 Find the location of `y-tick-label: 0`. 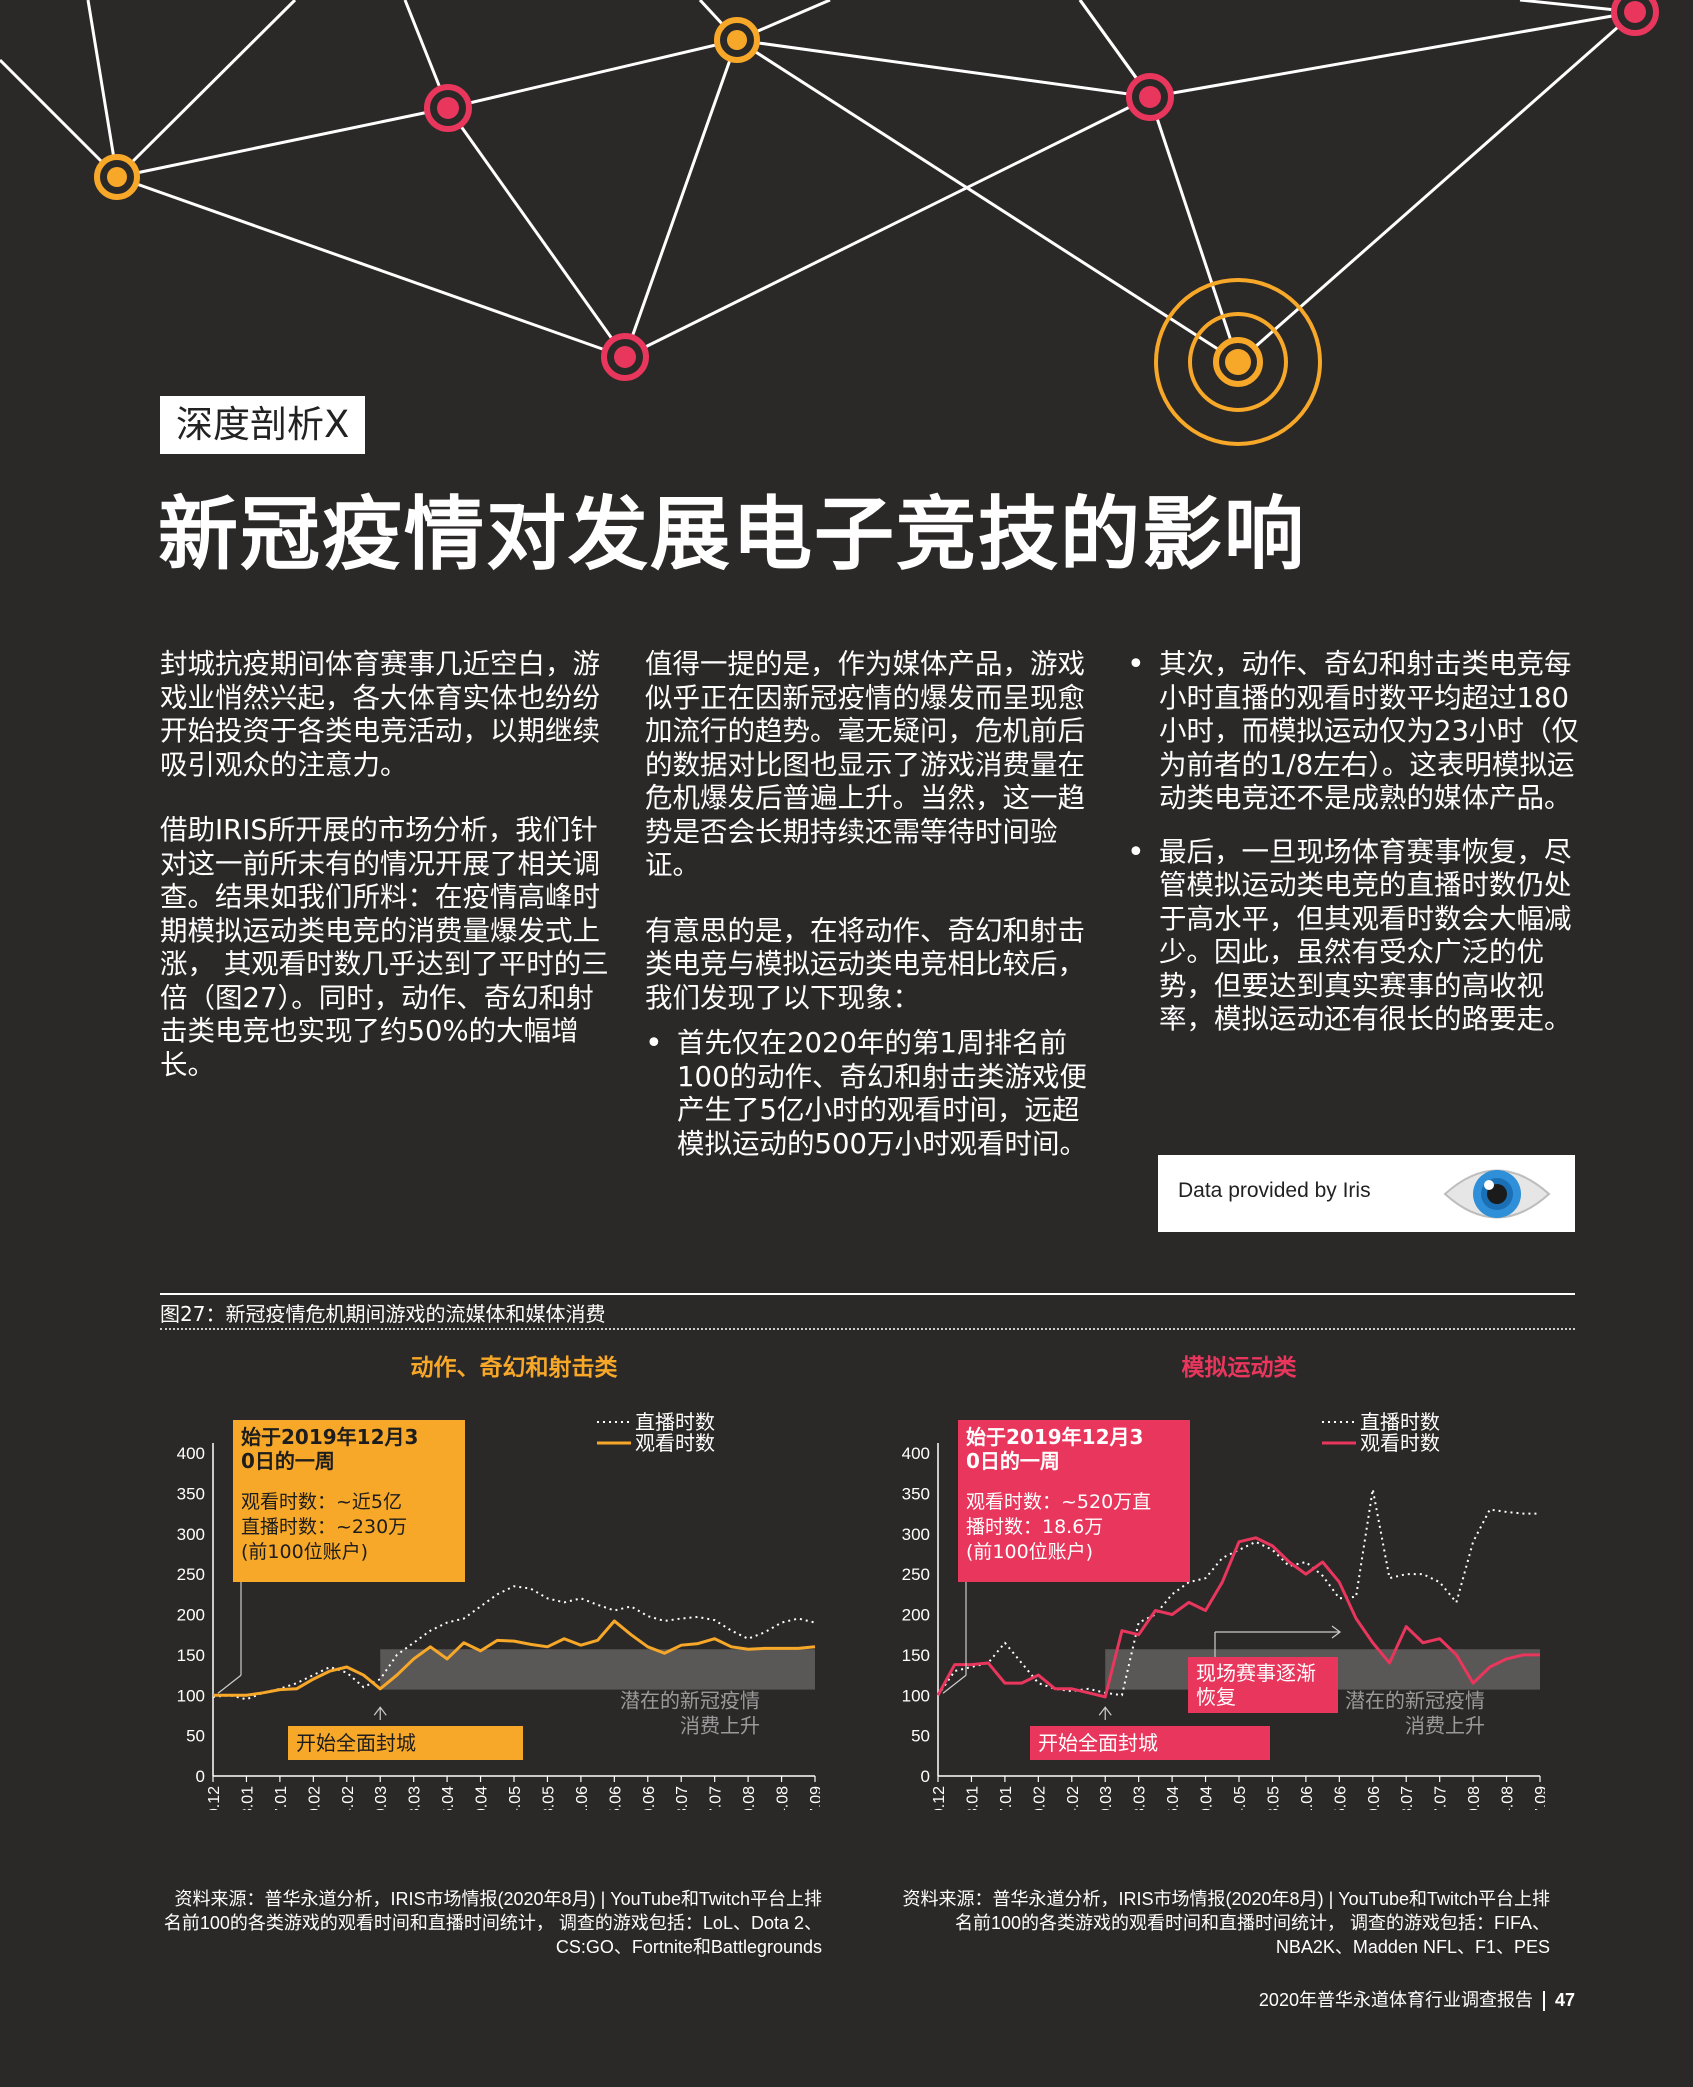

y-tick-label: 0 is located at coordinates (200, 1776).